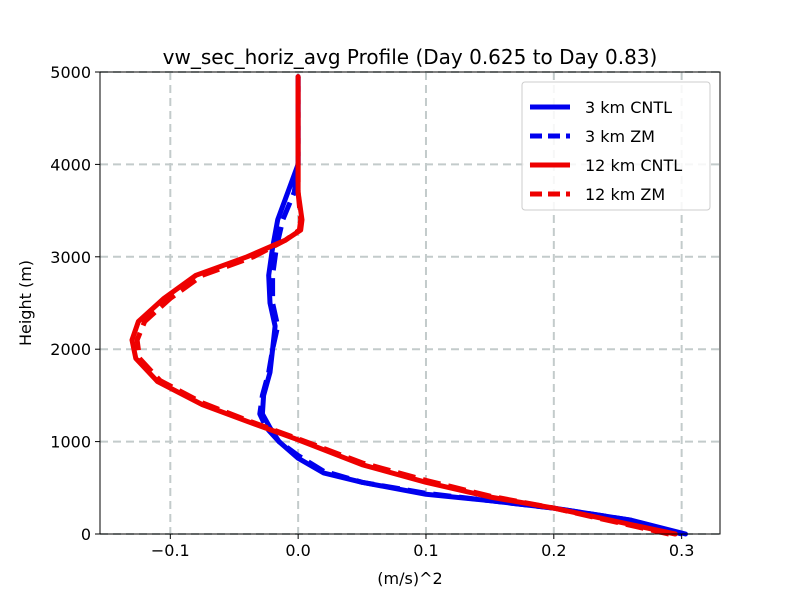 The image size is (800, 600). What do you see at coordinates (409, 578) in the screenshot?
I see `x-axis-label: (m/s)^2` at bounding box center [409, 578].